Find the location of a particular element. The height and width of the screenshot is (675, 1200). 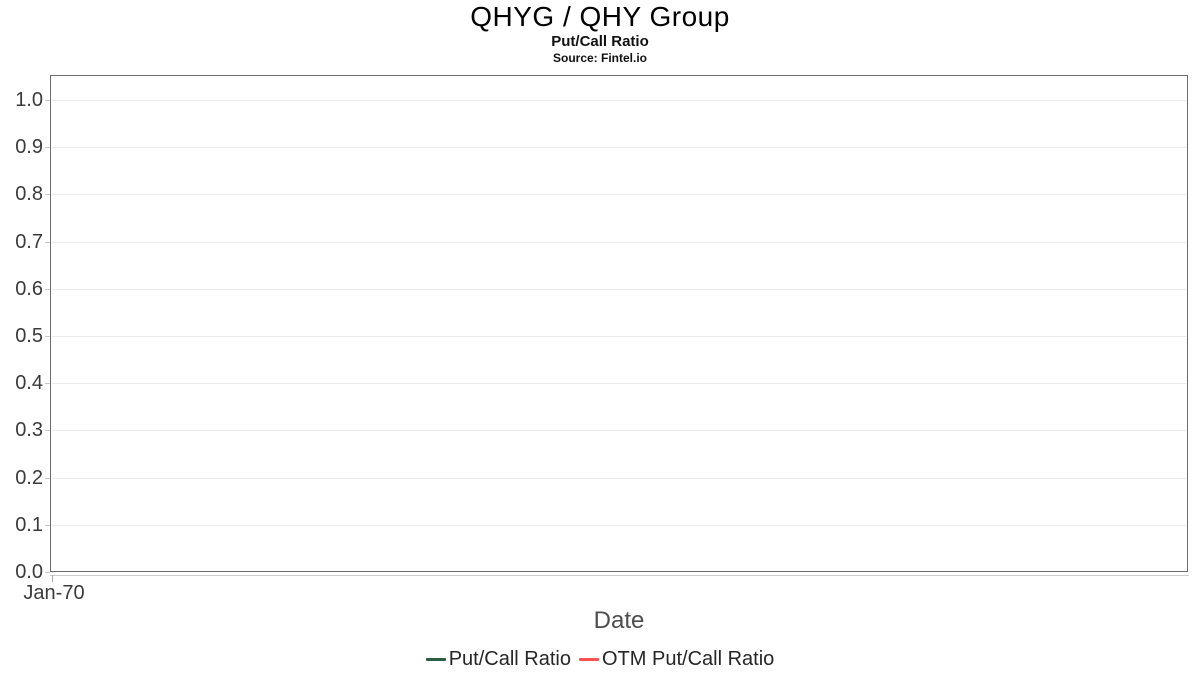

chart-source: Source: Fintel.io is located at coordinates (599, 58).